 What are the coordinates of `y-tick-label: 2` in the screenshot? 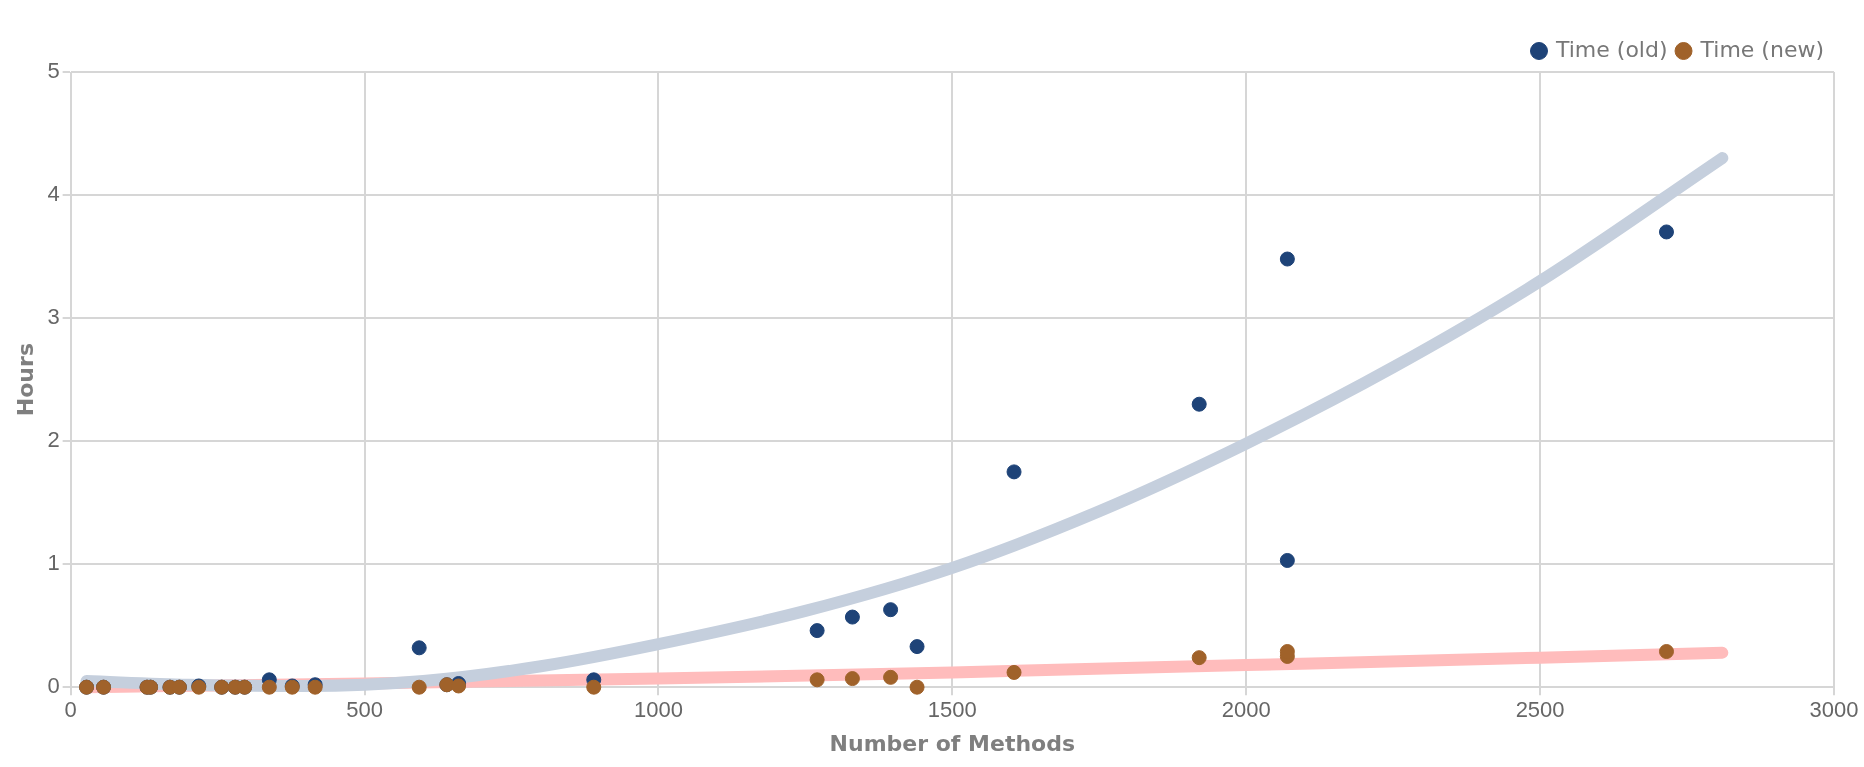 It's located at (53, 440).